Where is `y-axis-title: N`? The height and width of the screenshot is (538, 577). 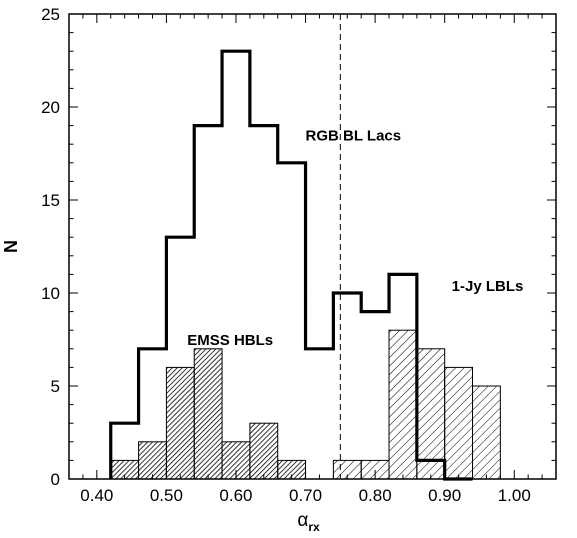 y-axis-title: N is located at coordinates (11, 246).